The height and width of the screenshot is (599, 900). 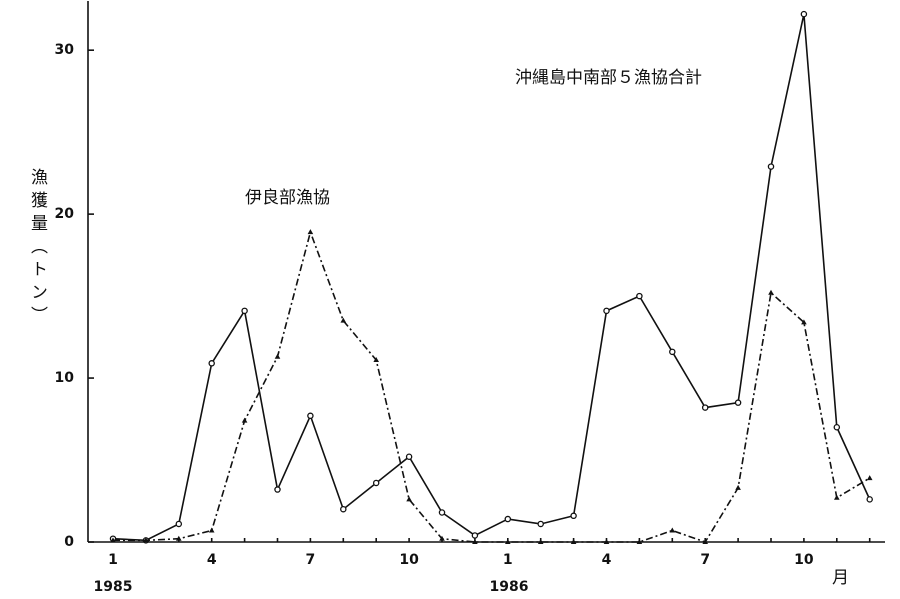 I want to click on series-label: 伊良部漁協, so click(x=287, y=198).